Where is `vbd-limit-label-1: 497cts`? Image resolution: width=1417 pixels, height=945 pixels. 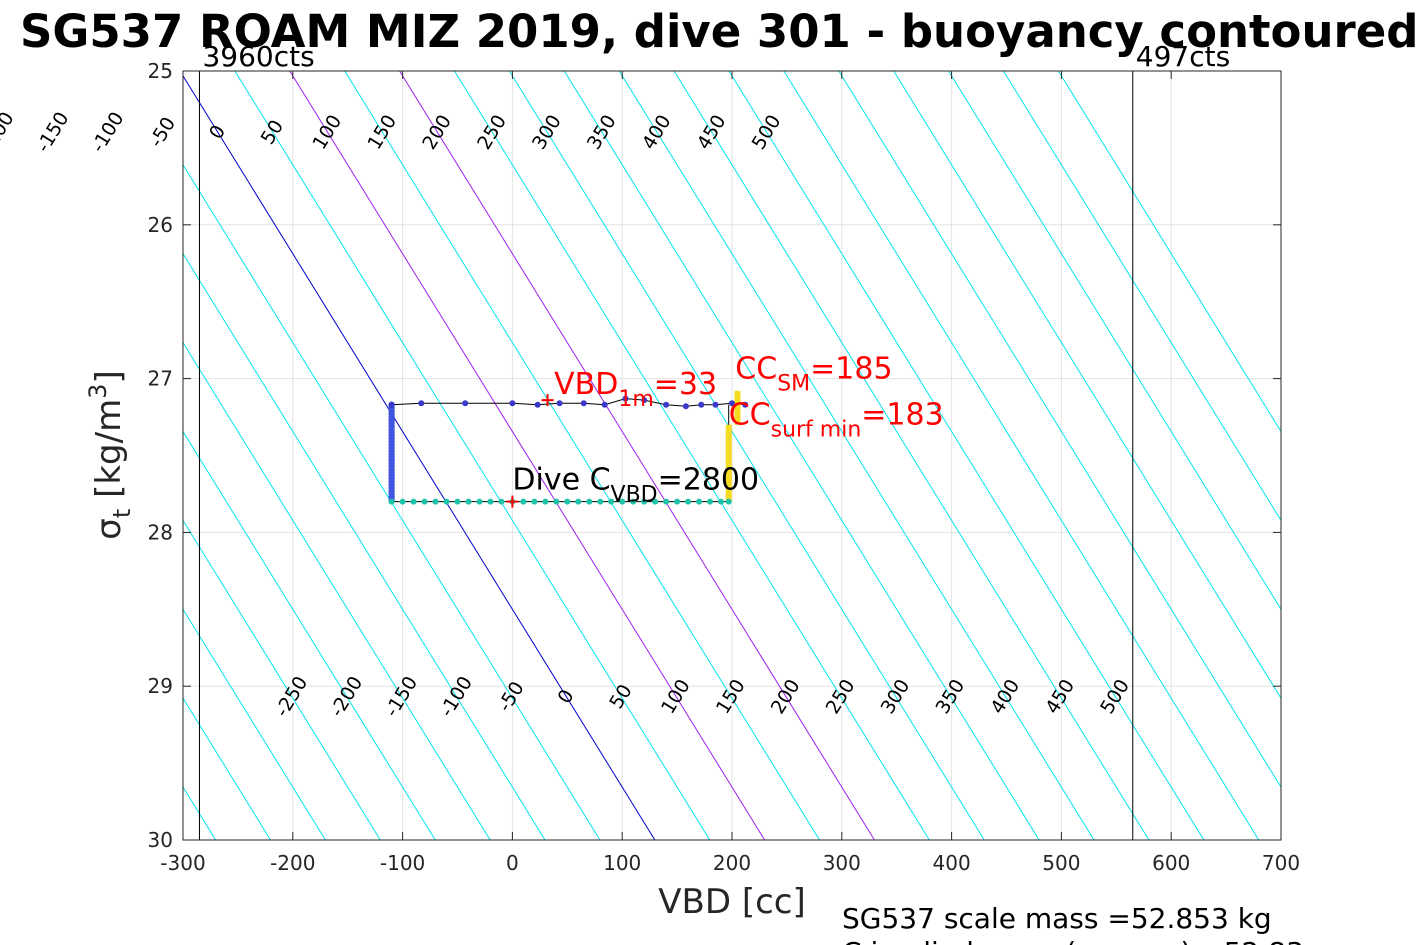
vbd-limit-label-1: 497cts is located at coordinates (1183, 56).